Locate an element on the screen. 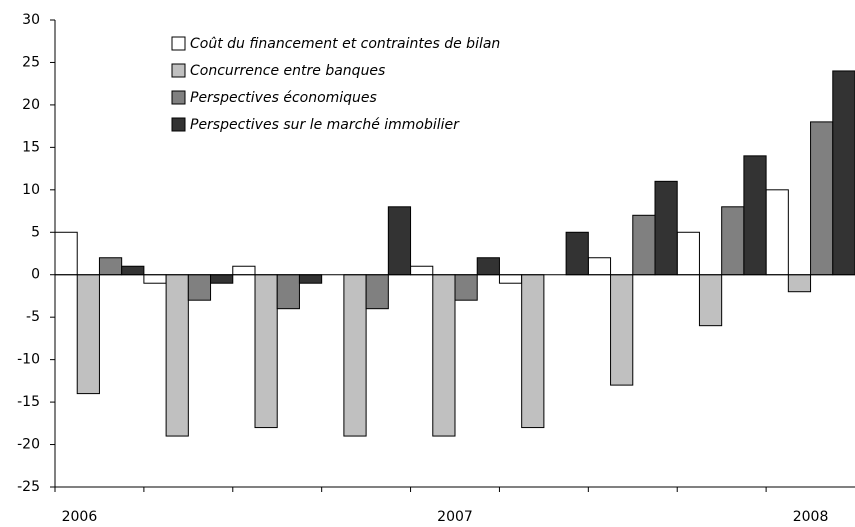 The width and height of the screenshot is (855, 527). x-tick-label: 2008 is located at coordinates (811, 517).